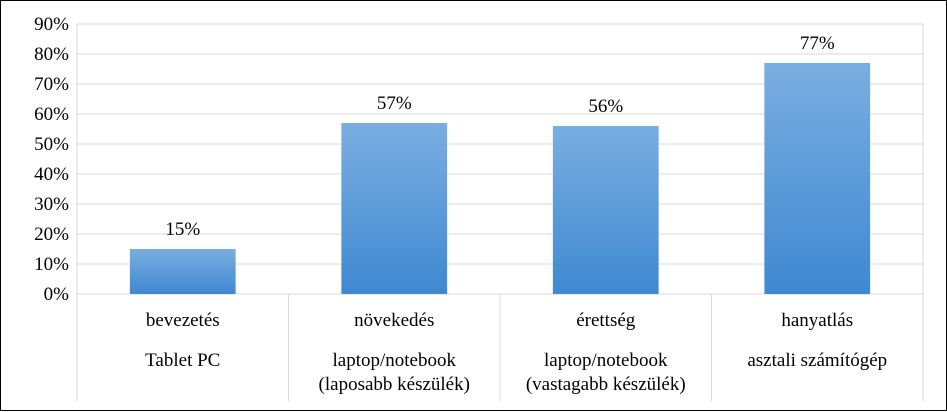  I want to click on category-stage-label: növekedés, so click(394, 320).